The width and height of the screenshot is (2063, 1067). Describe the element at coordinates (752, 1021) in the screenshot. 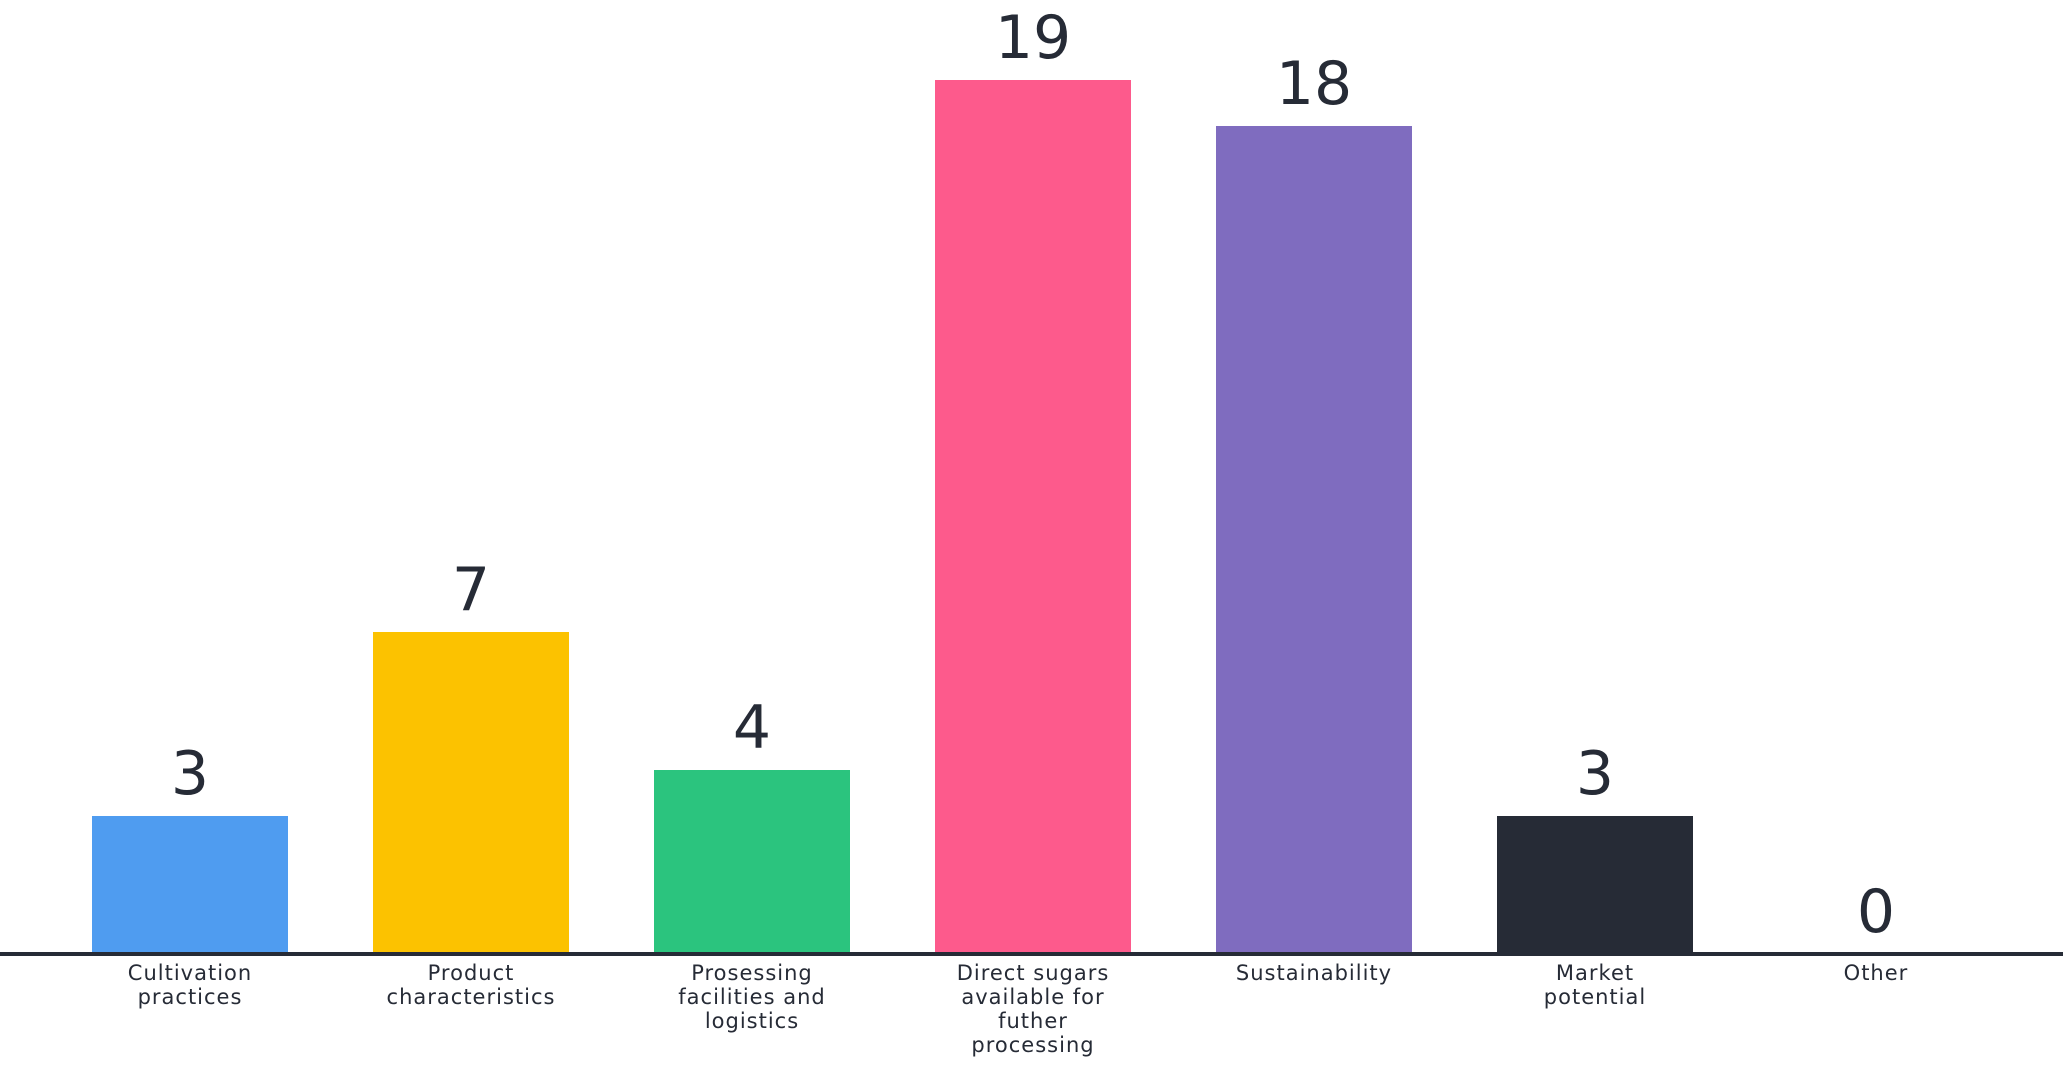

I see `category-label-line: logistics` at that location.